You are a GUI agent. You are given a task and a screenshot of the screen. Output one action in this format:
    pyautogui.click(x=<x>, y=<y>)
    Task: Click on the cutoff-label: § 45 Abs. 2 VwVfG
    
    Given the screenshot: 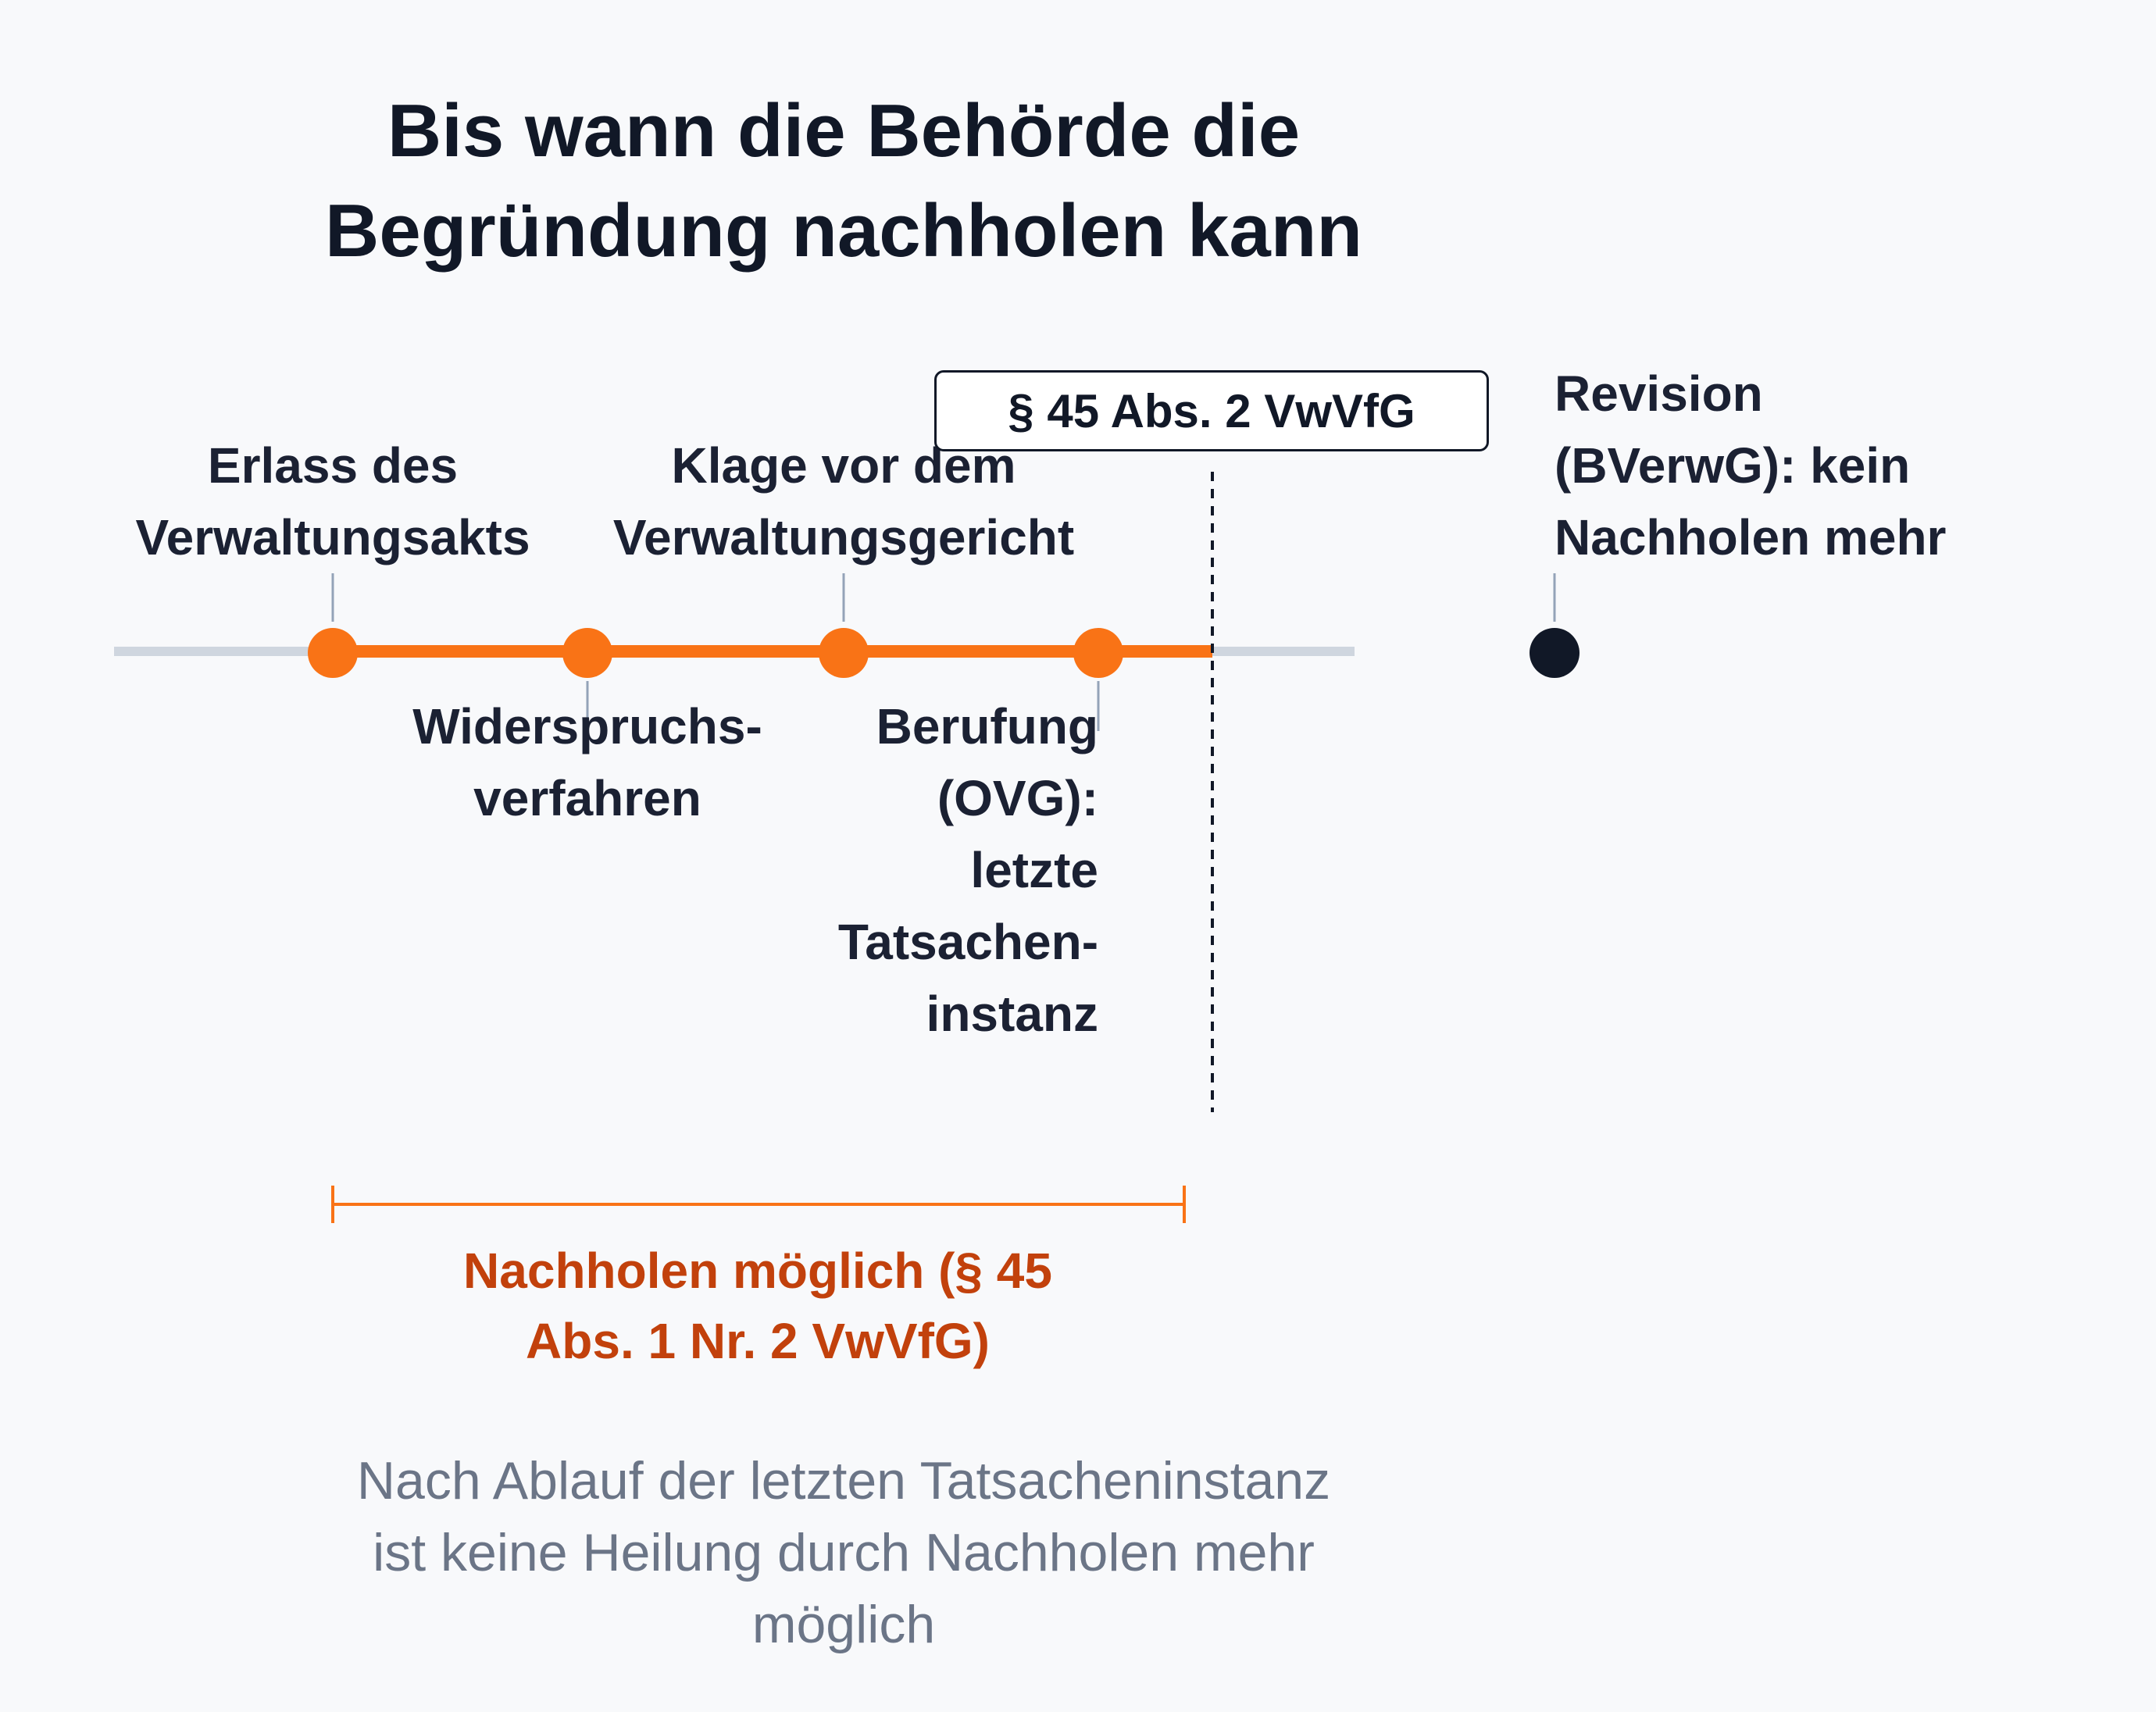 What is the action you would take?
    pyautogui.click(x=1212, y=411)
    